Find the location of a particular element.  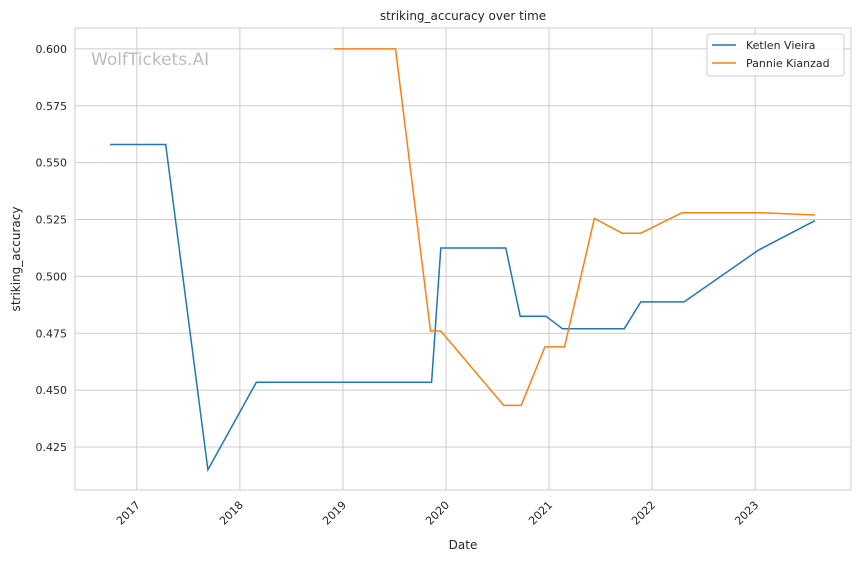

y-tick-label: 0.425 is located at coordinates (52, 447).